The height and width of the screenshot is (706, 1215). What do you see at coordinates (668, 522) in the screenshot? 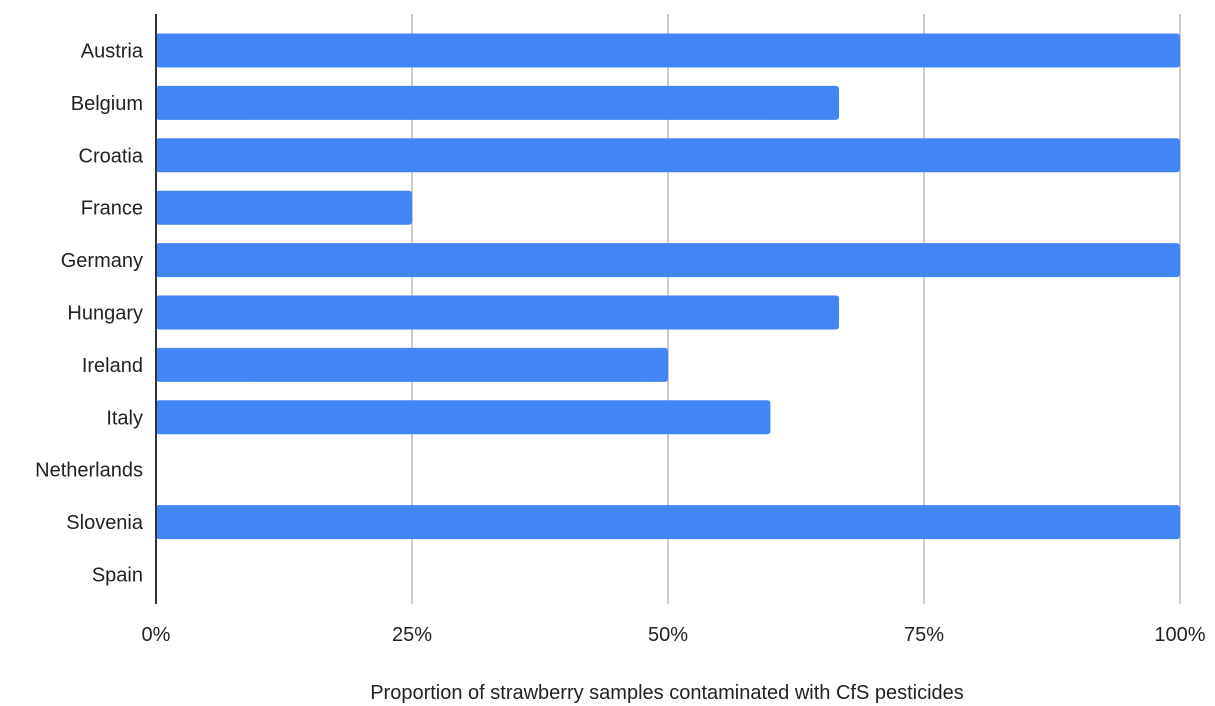
I see `bar-slovenia` at bounding box center [668, 522].